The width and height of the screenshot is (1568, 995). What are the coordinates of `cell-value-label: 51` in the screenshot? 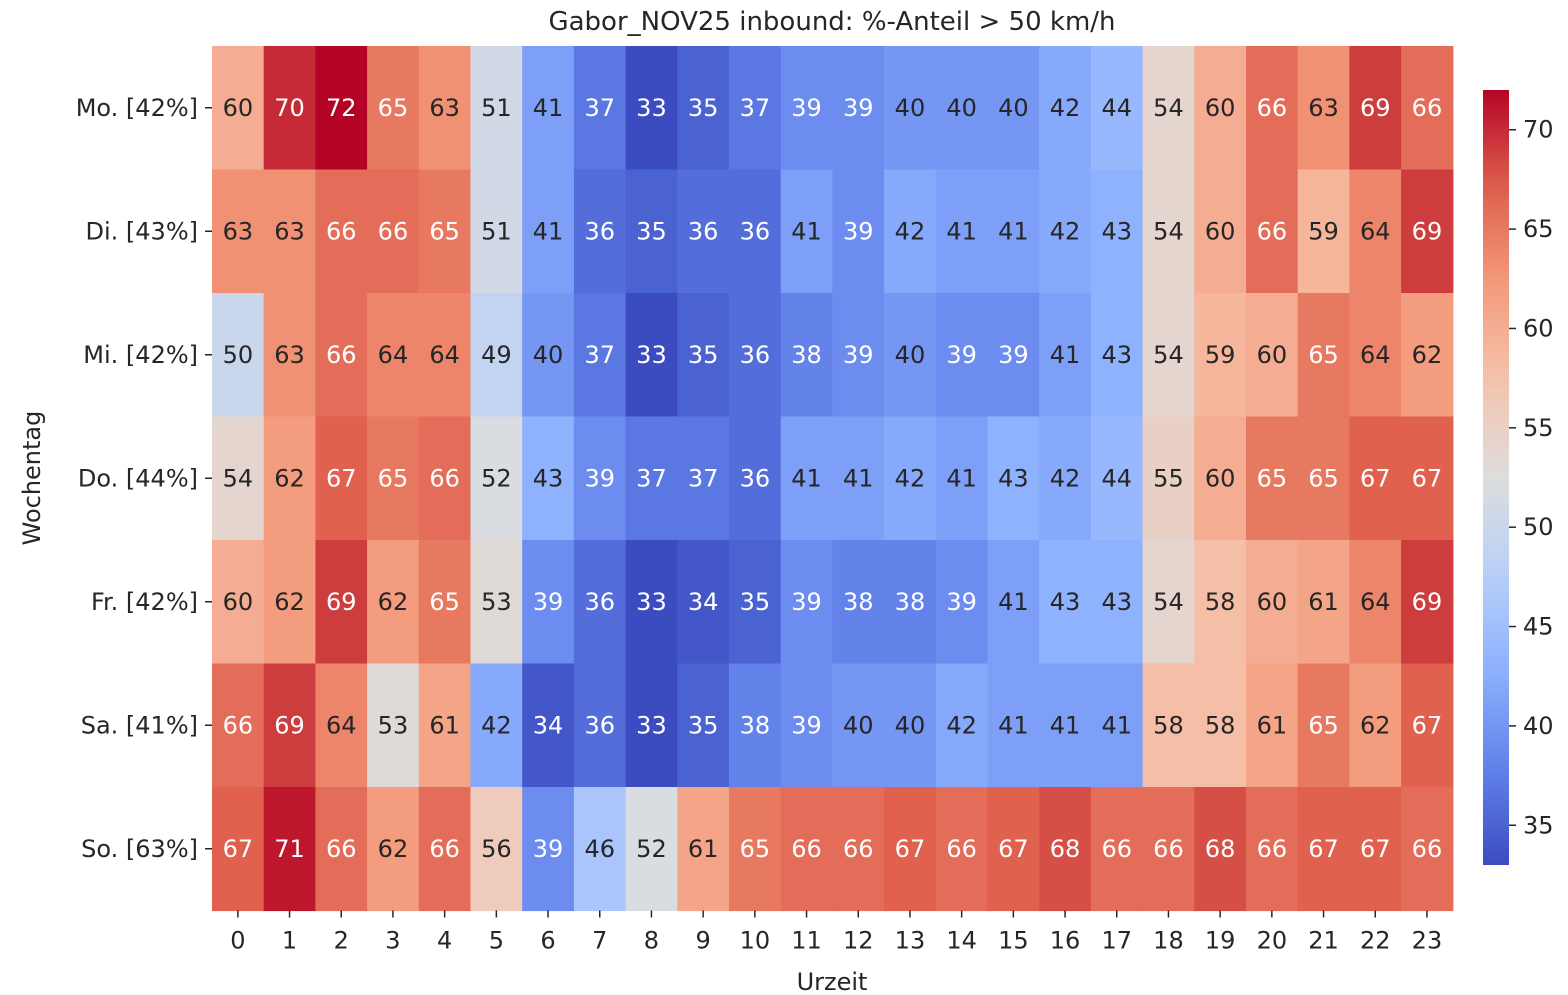 It's located at (496, 108).